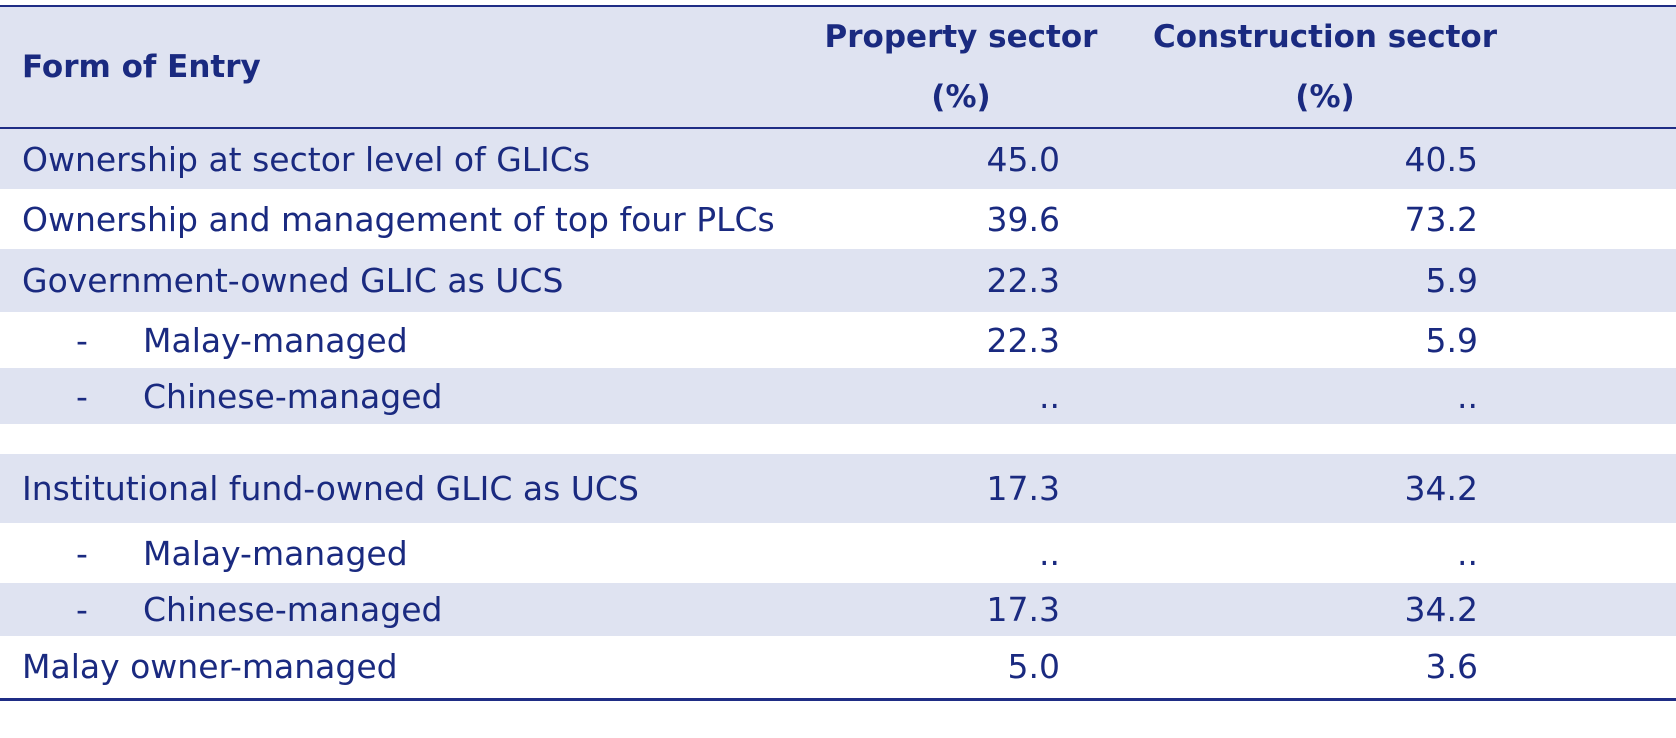 This screenshot has height=738, width=1676. Describe the element at coordinates (1369, 668) in the screenshot. I see `construction-value: 3.6` at that location.